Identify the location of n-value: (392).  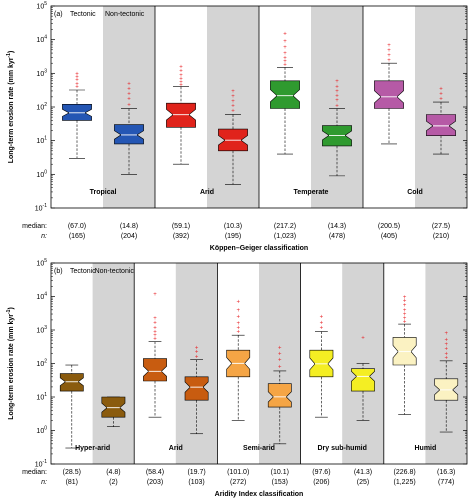
(181, 236).